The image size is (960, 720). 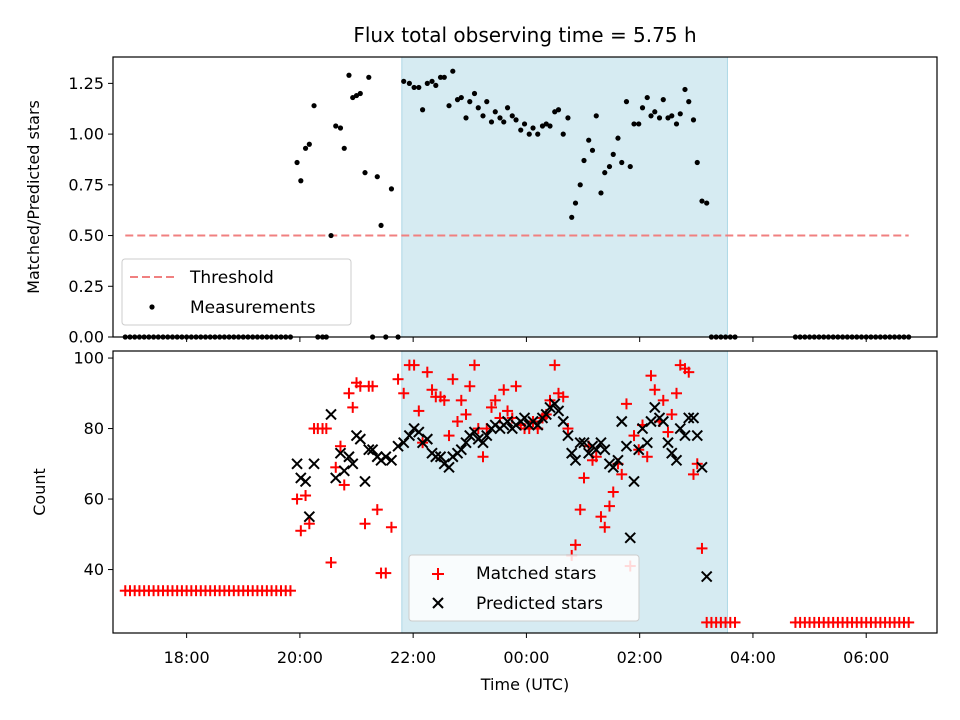 What do you see at coordinates (86, 235) in the screenshot?
I see `top-y-tick-label: 0.50` at bounding box center [86, 235].